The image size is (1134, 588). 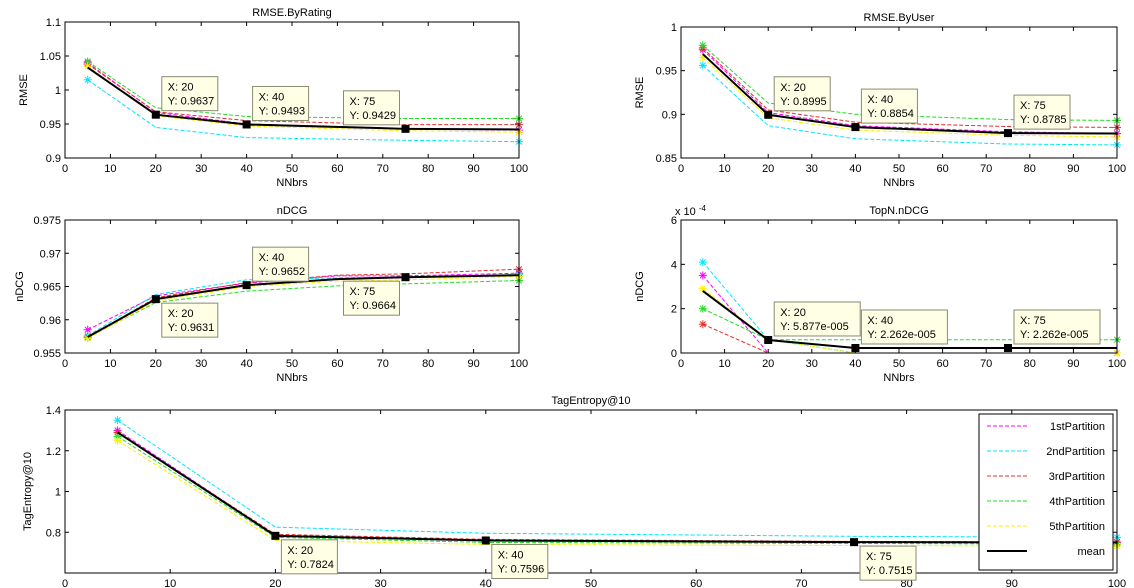 What do you see at coordinates (50, 321) in the screenshot?
I see `y-tick-label: 0.96` at bounding box center [50, 321].